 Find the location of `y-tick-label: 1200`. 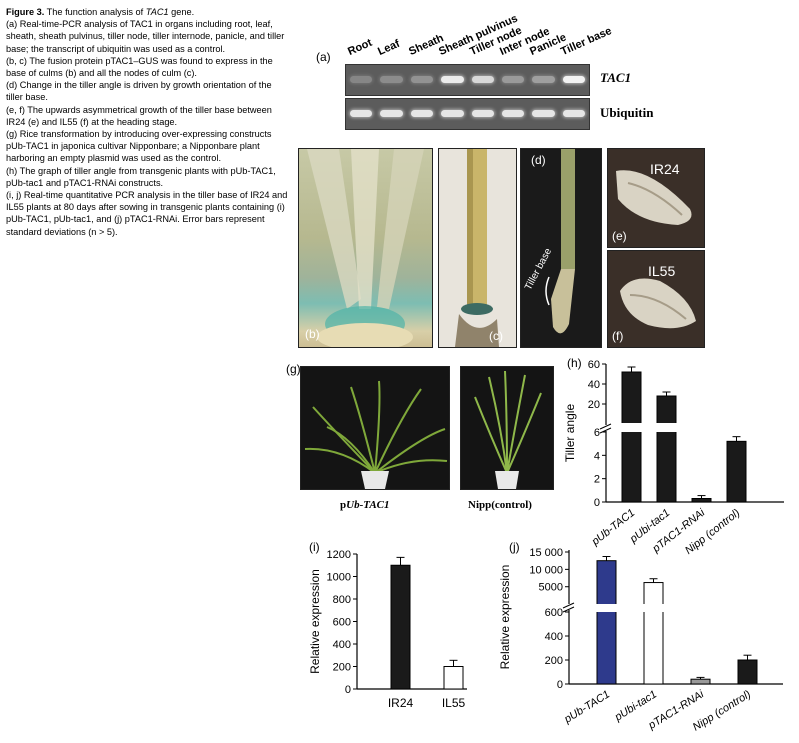

y-tick-label: 1200 is located at coordinates (339, 555).